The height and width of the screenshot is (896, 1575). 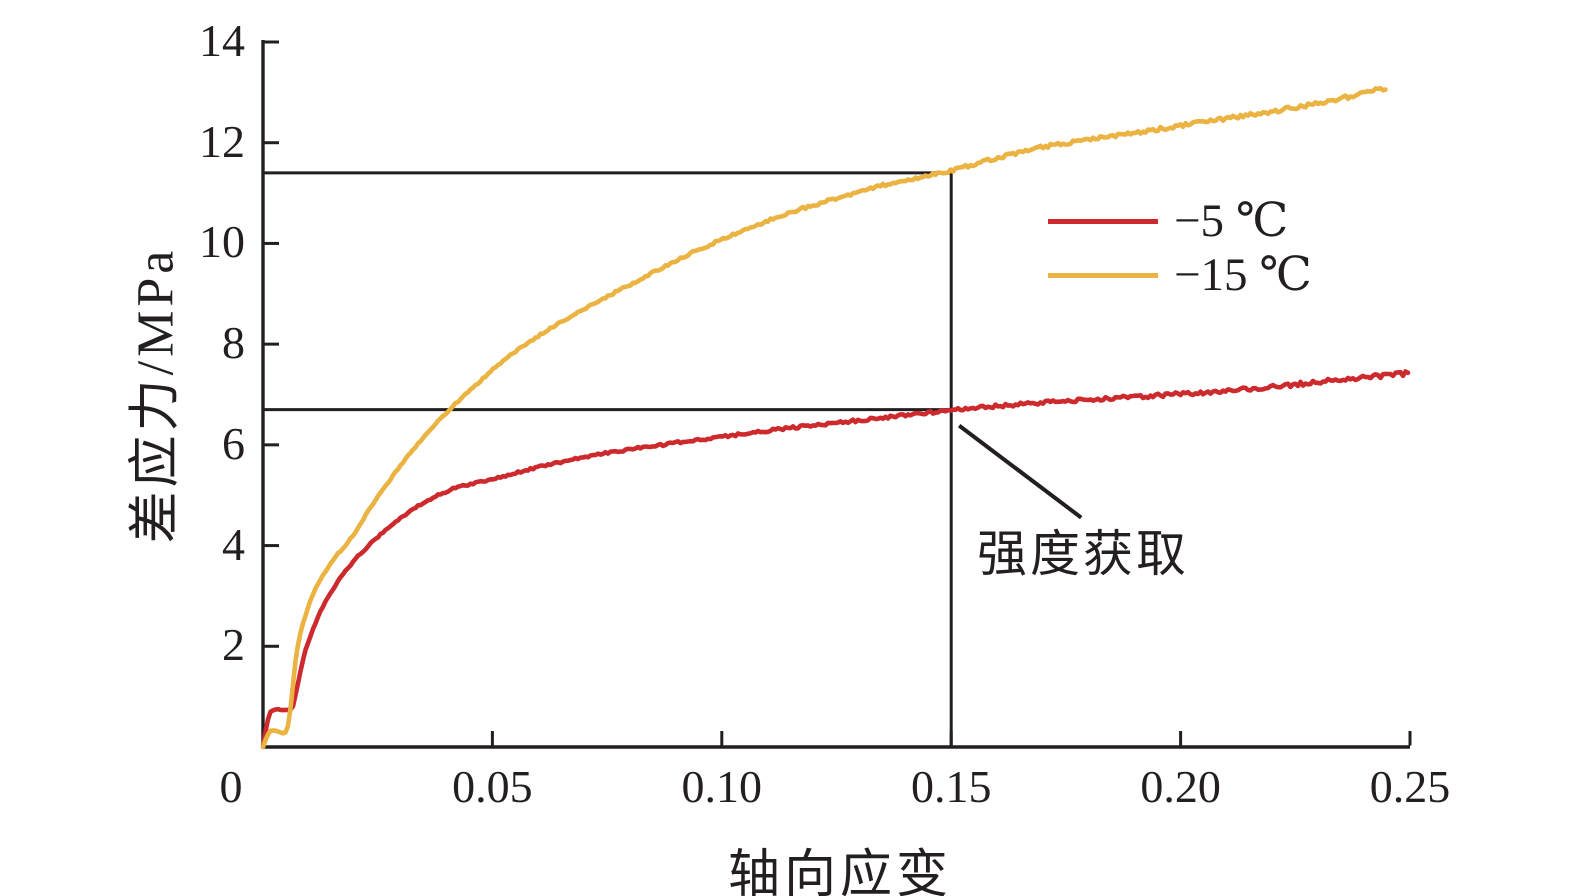 I want to click on y-tick-label: 10, so click(x=222, y=242).